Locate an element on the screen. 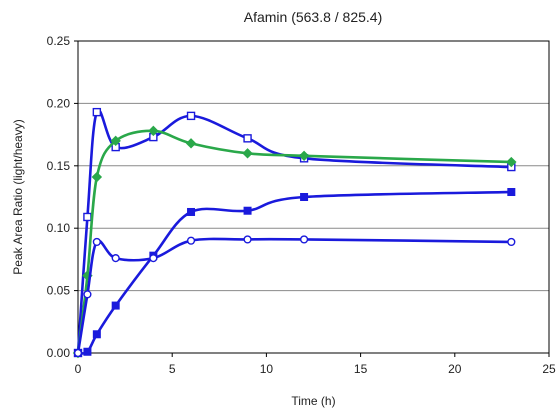 The image size is (558, 416). y-tick-label: 0.15 is located at coordinates (59, 166).